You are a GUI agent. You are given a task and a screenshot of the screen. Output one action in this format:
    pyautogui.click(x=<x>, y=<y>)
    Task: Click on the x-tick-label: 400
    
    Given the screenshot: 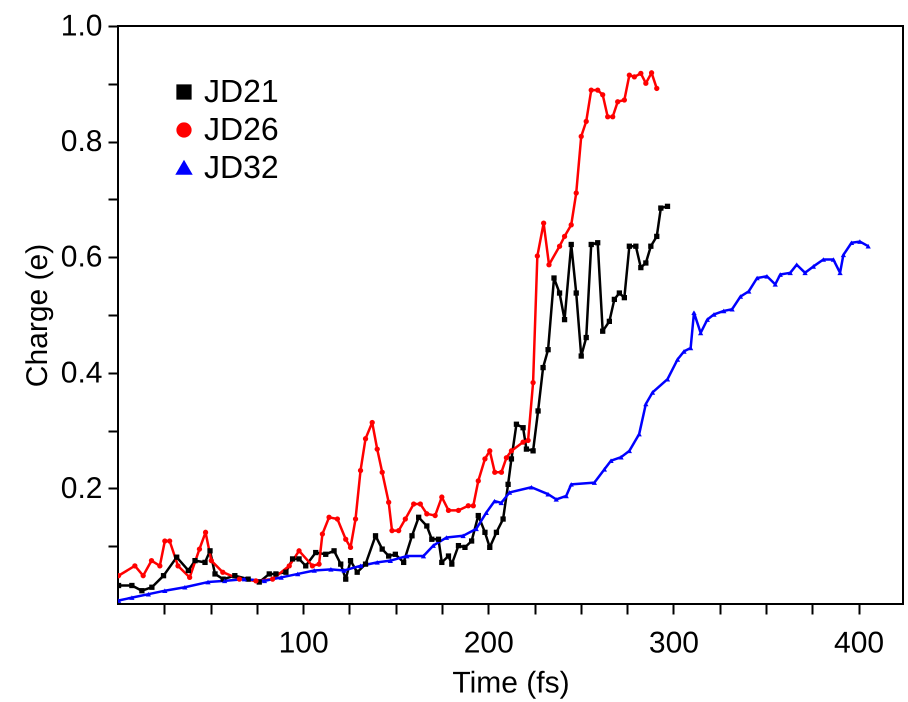 What is the action you would take?
    pyautogui.click(x=859, y=643)
    